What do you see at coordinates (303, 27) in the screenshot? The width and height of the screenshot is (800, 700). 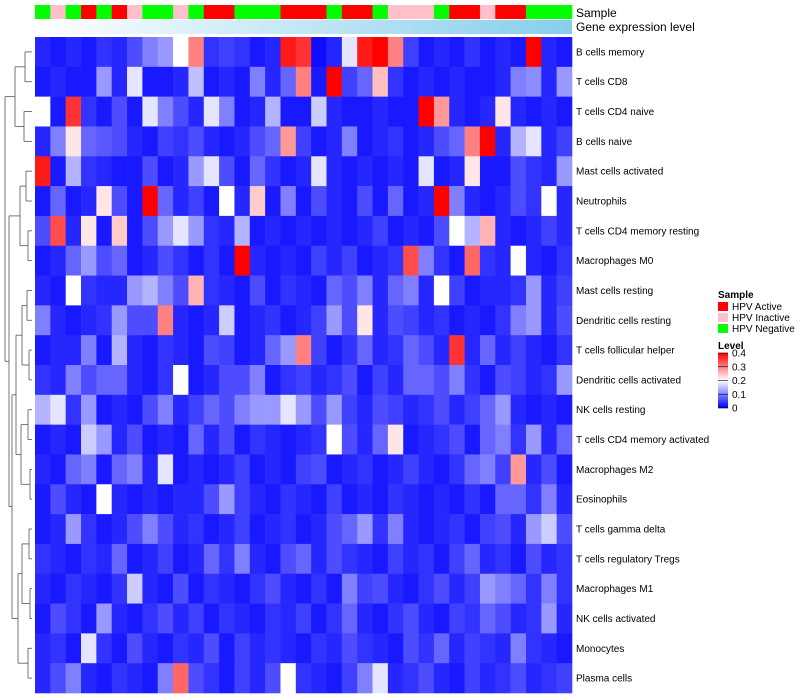 I see `gene-expression-annotation-track` at bounding box center [303, 27].